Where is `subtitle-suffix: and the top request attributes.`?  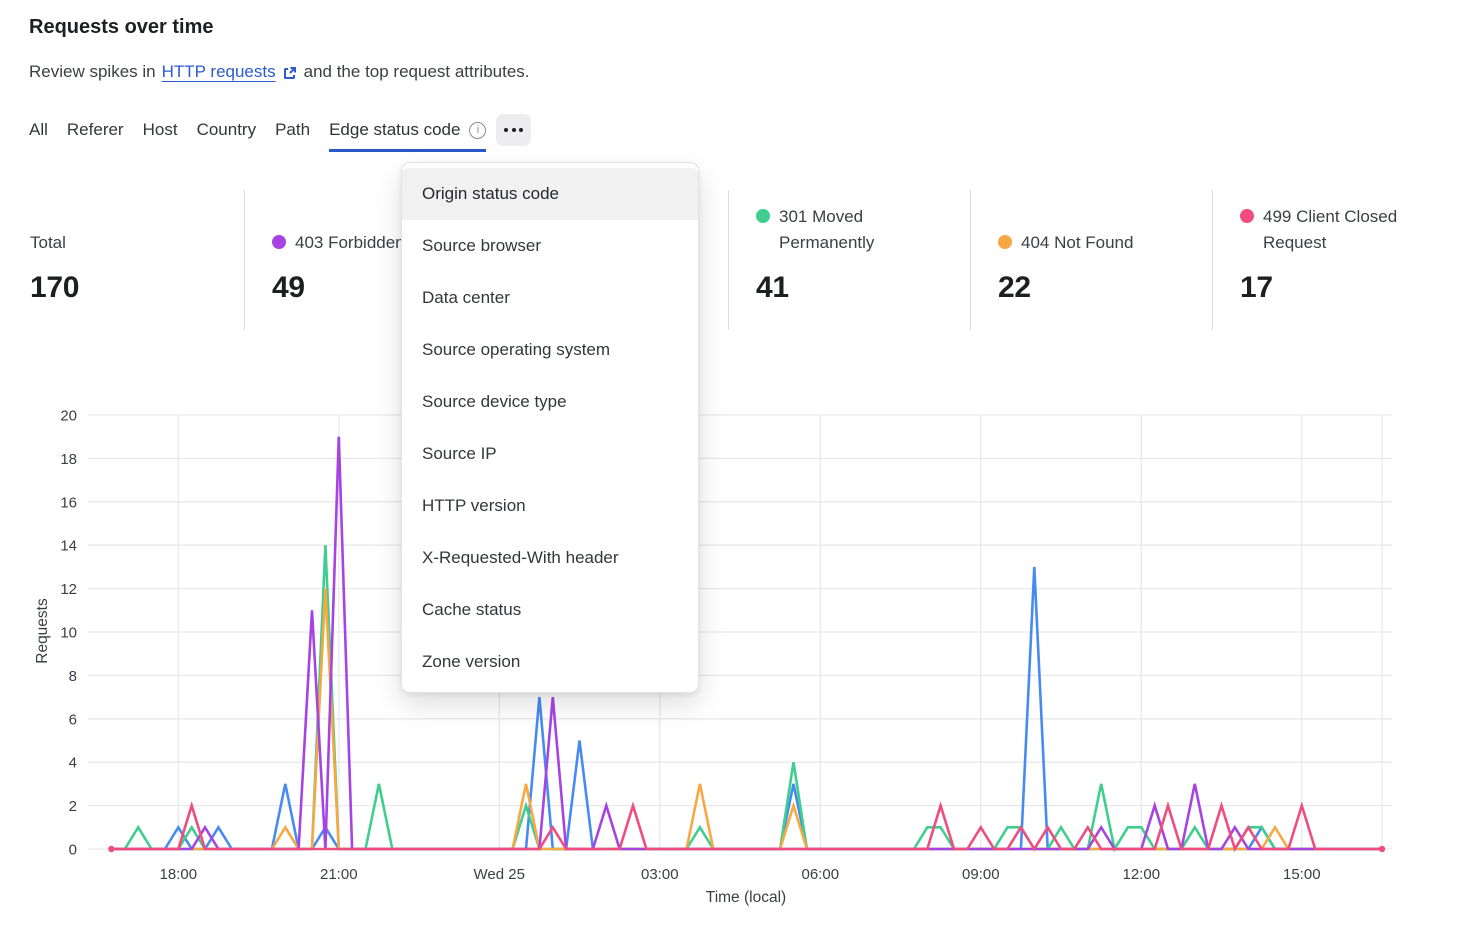
subtitle-suffix: and the top request attributes. is located at coordinates (416, 71).